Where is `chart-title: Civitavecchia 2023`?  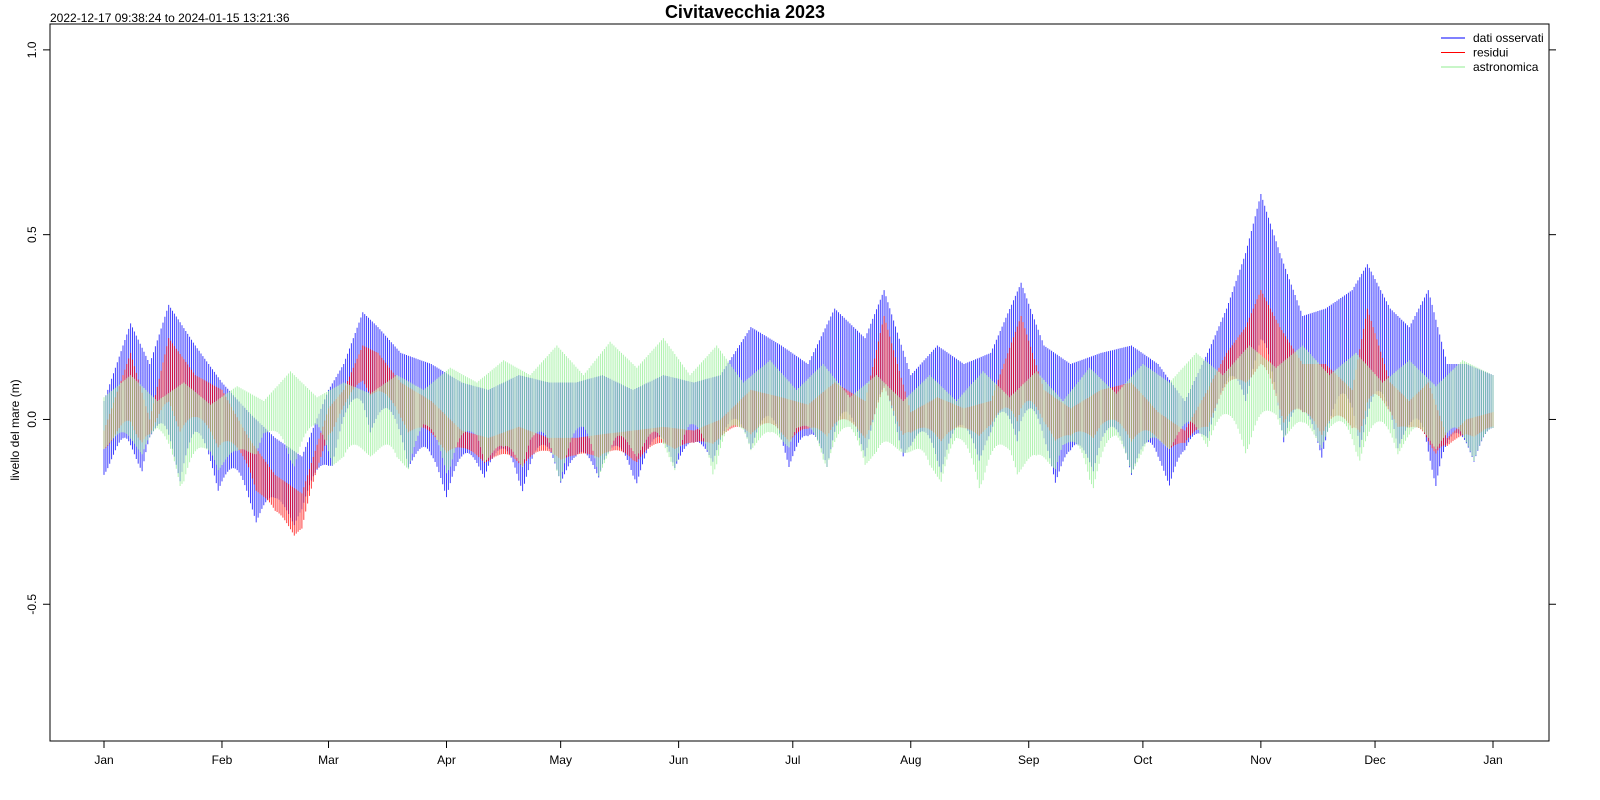
chart-title: Civitavecchia 2023 is located at coordinates (745, 12).